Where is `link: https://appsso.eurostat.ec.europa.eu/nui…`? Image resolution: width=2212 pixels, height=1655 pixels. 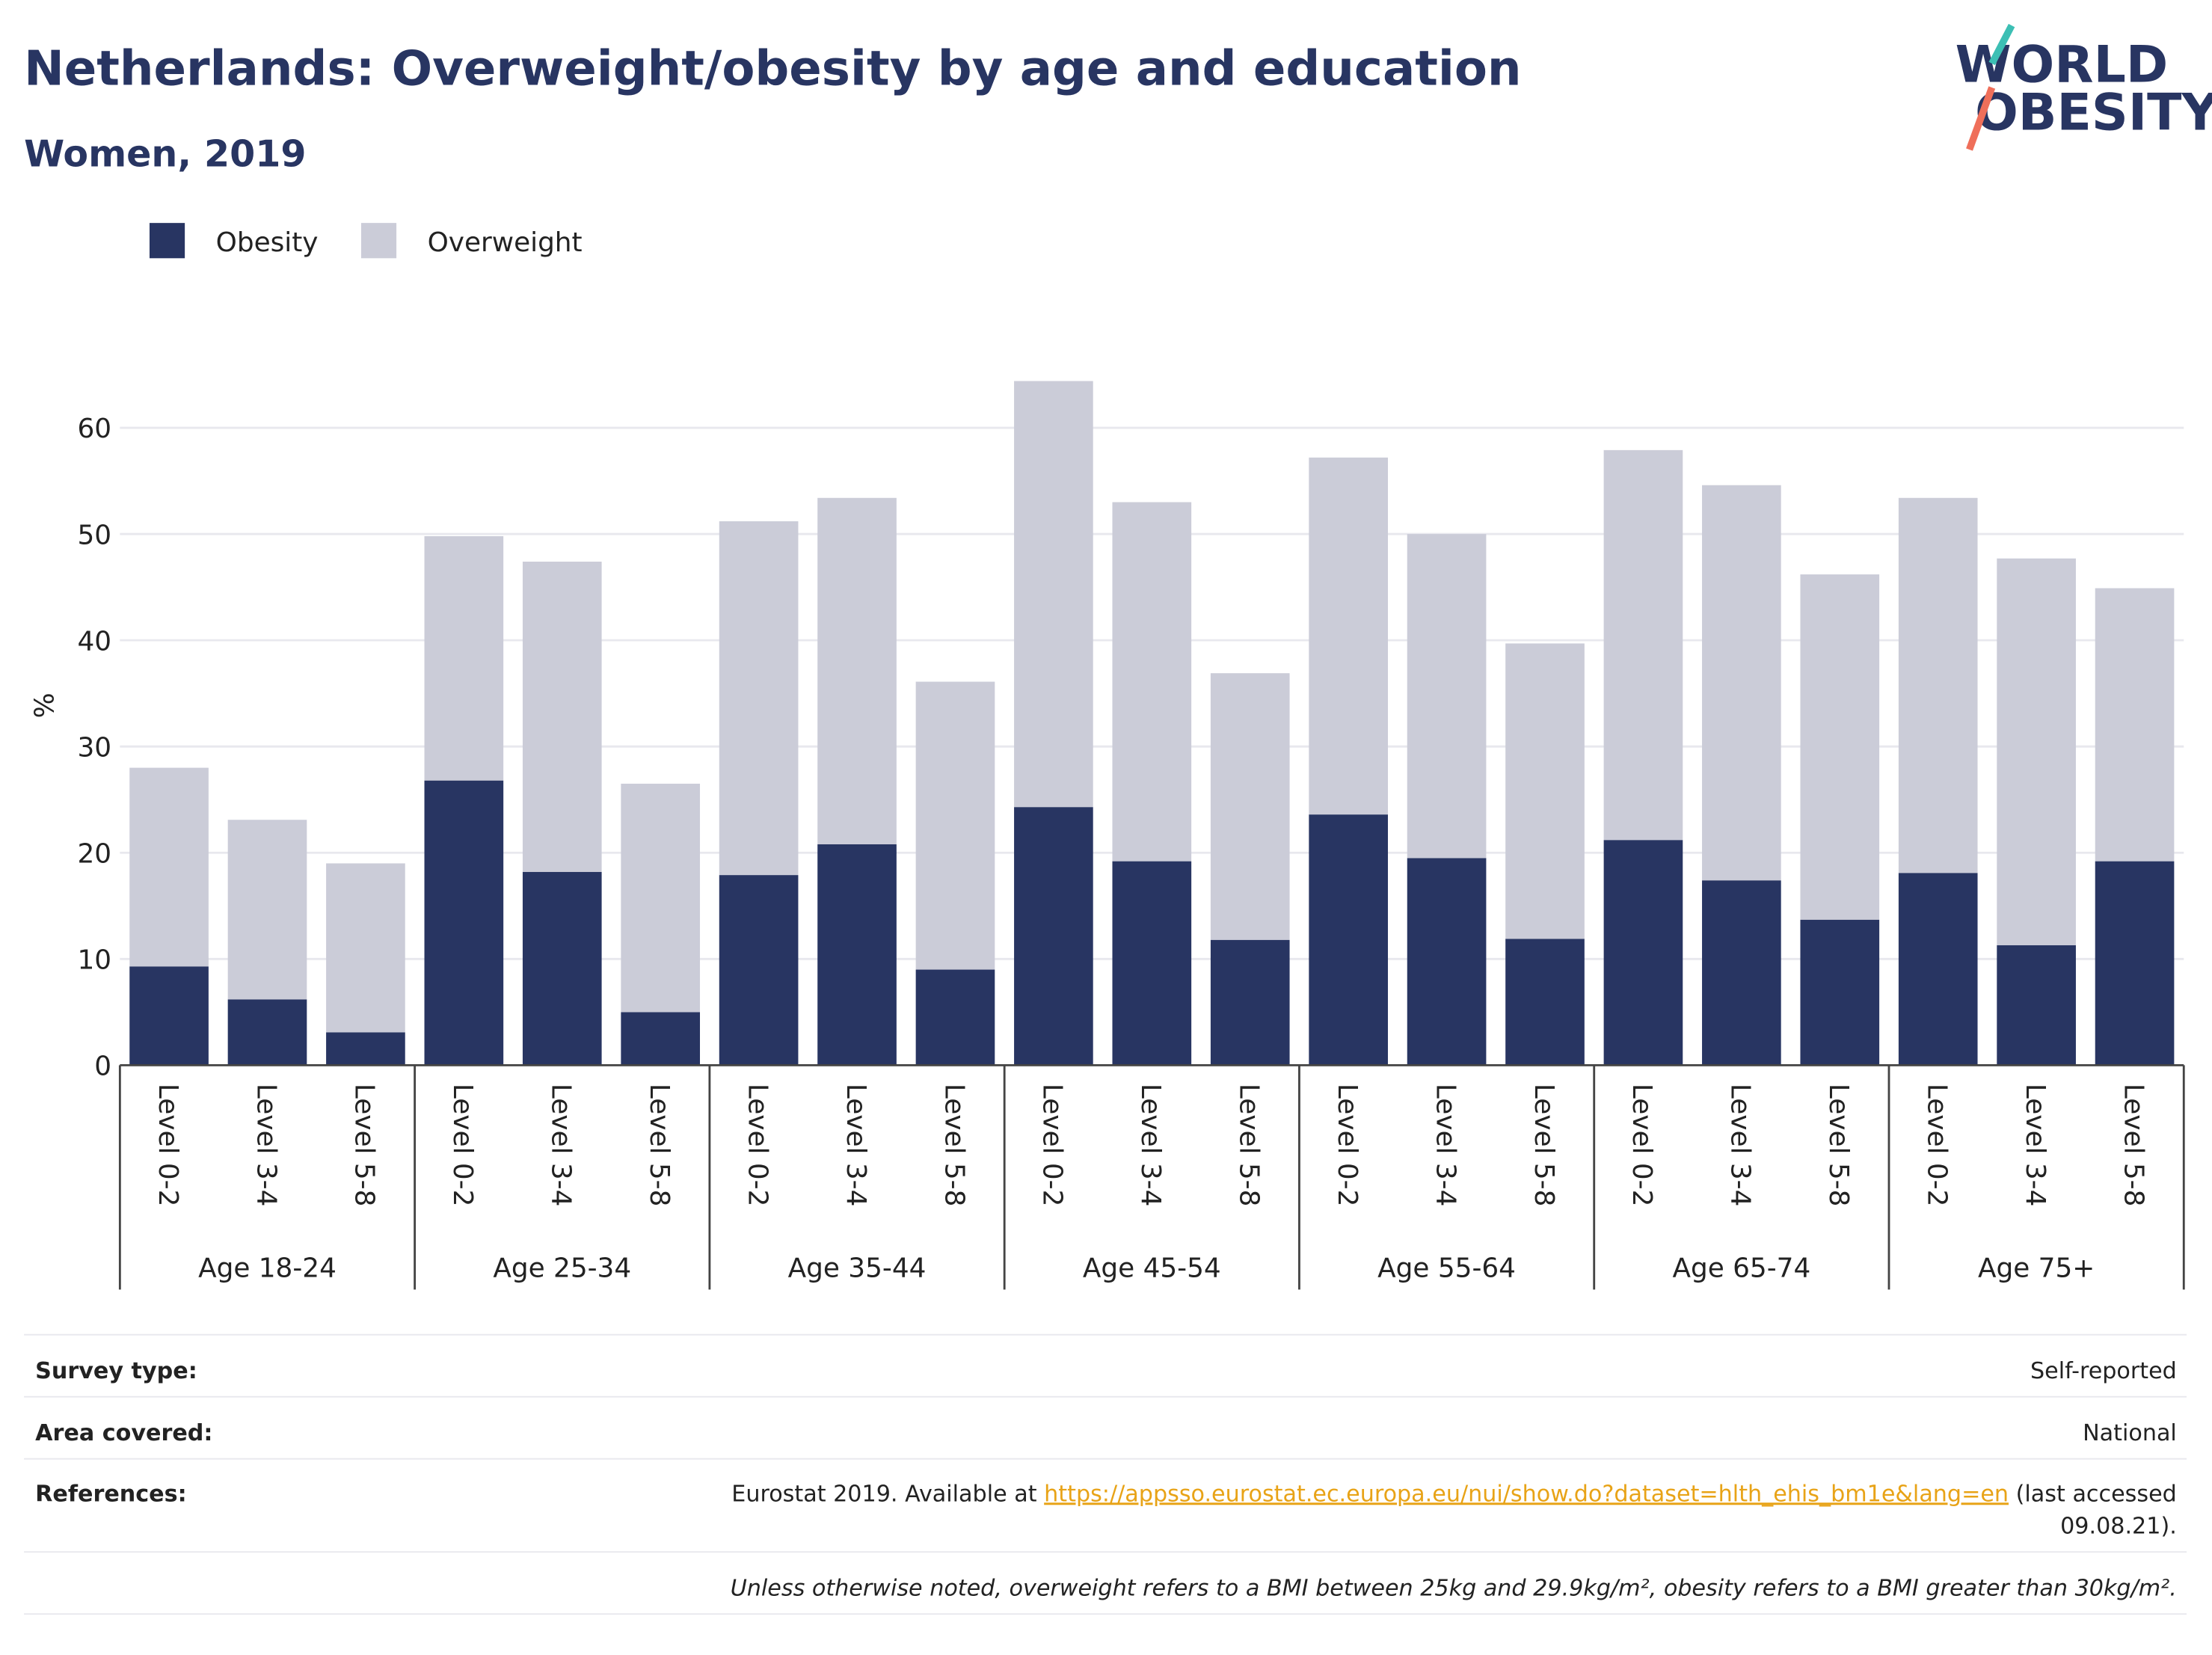
link: https://appsso.eurostat.ec.europa.eu/nui… is located at coordinates (1526, 1494).